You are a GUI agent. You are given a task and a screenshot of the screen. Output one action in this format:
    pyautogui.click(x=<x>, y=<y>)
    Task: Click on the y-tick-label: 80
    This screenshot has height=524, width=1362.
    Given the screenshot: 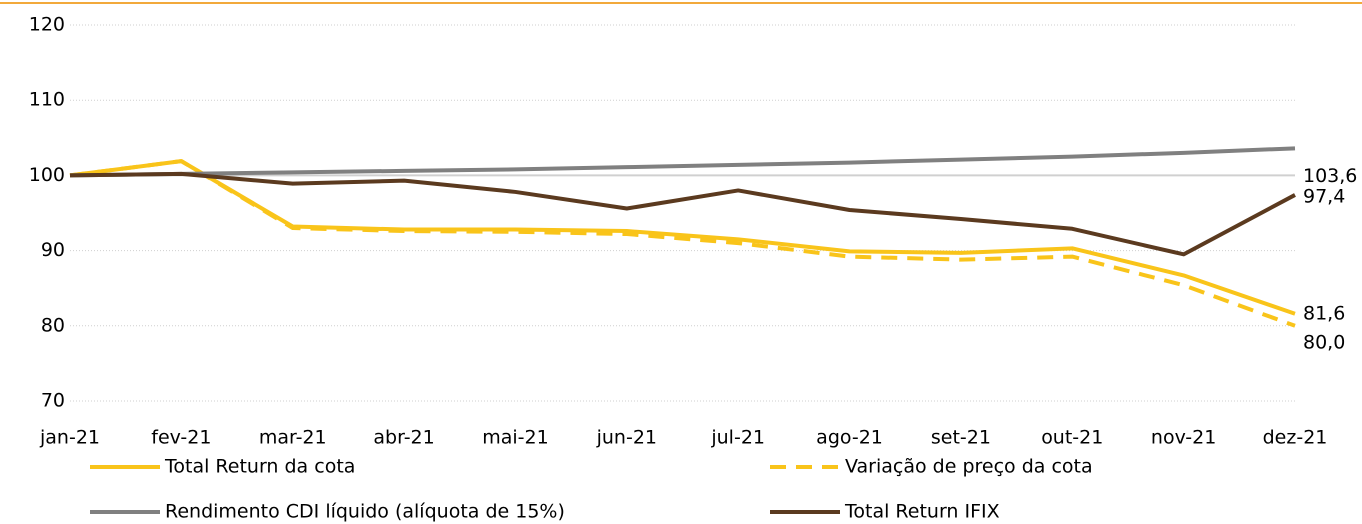 What is the action you would take?
    pyautogui.click(x=53, y=325)
    